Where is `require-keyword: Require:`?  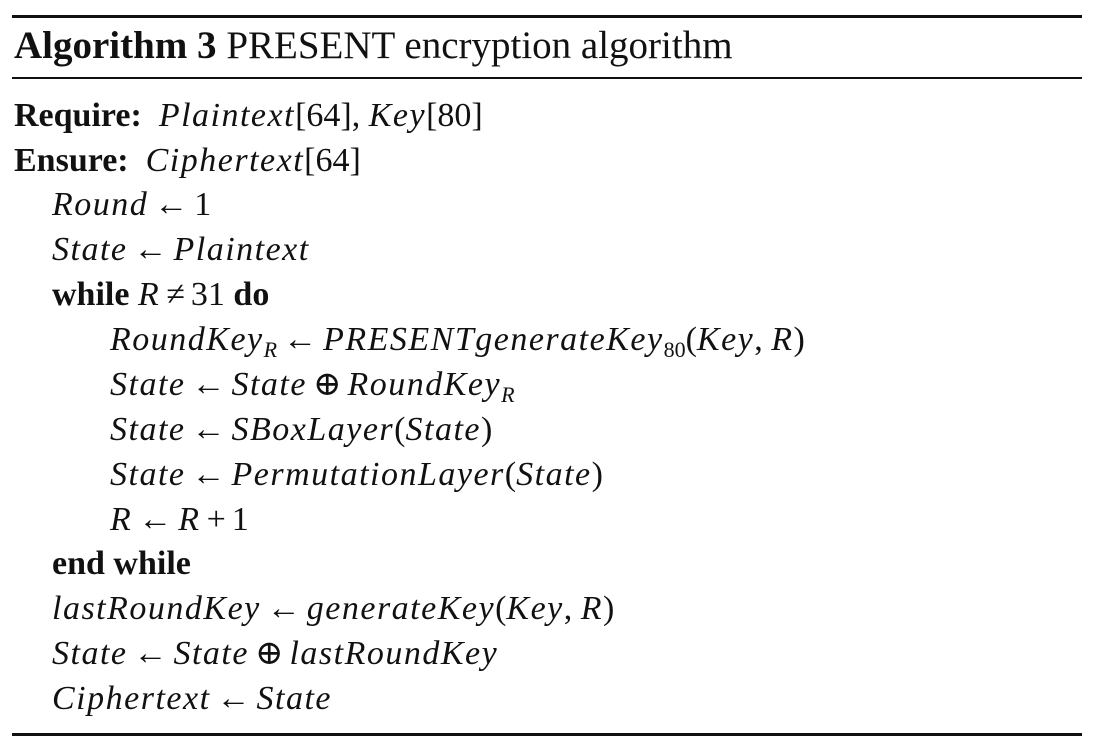 require-keyword: Require: is located at coordinates (78, 115).